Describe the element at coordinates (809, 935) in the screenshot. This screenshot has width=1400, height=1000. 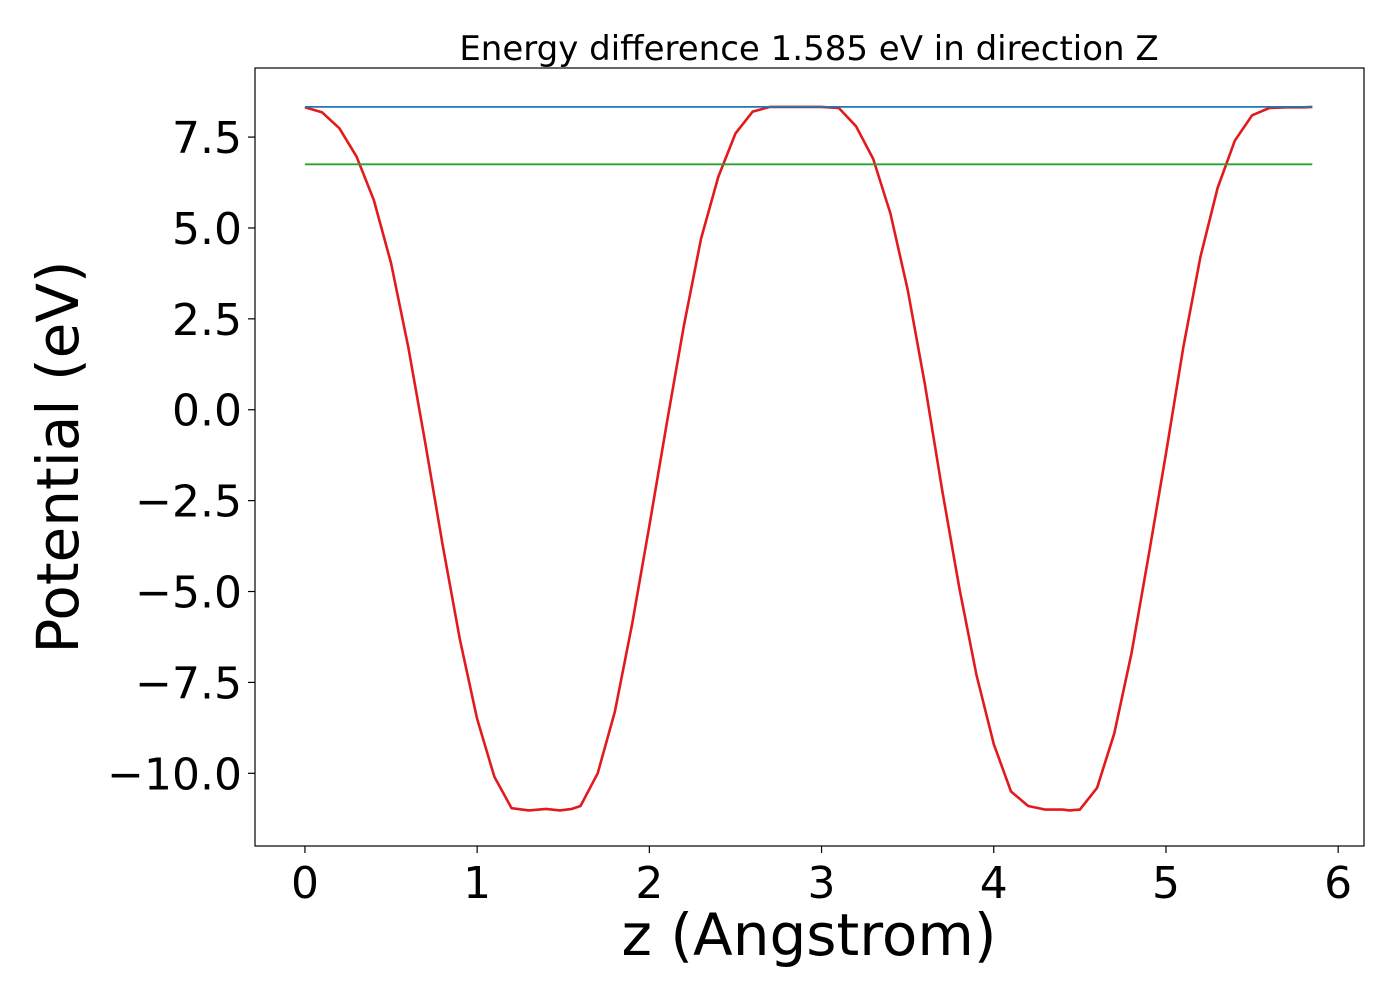
I see `x-axis-label: z (Angstrom)` at that location.